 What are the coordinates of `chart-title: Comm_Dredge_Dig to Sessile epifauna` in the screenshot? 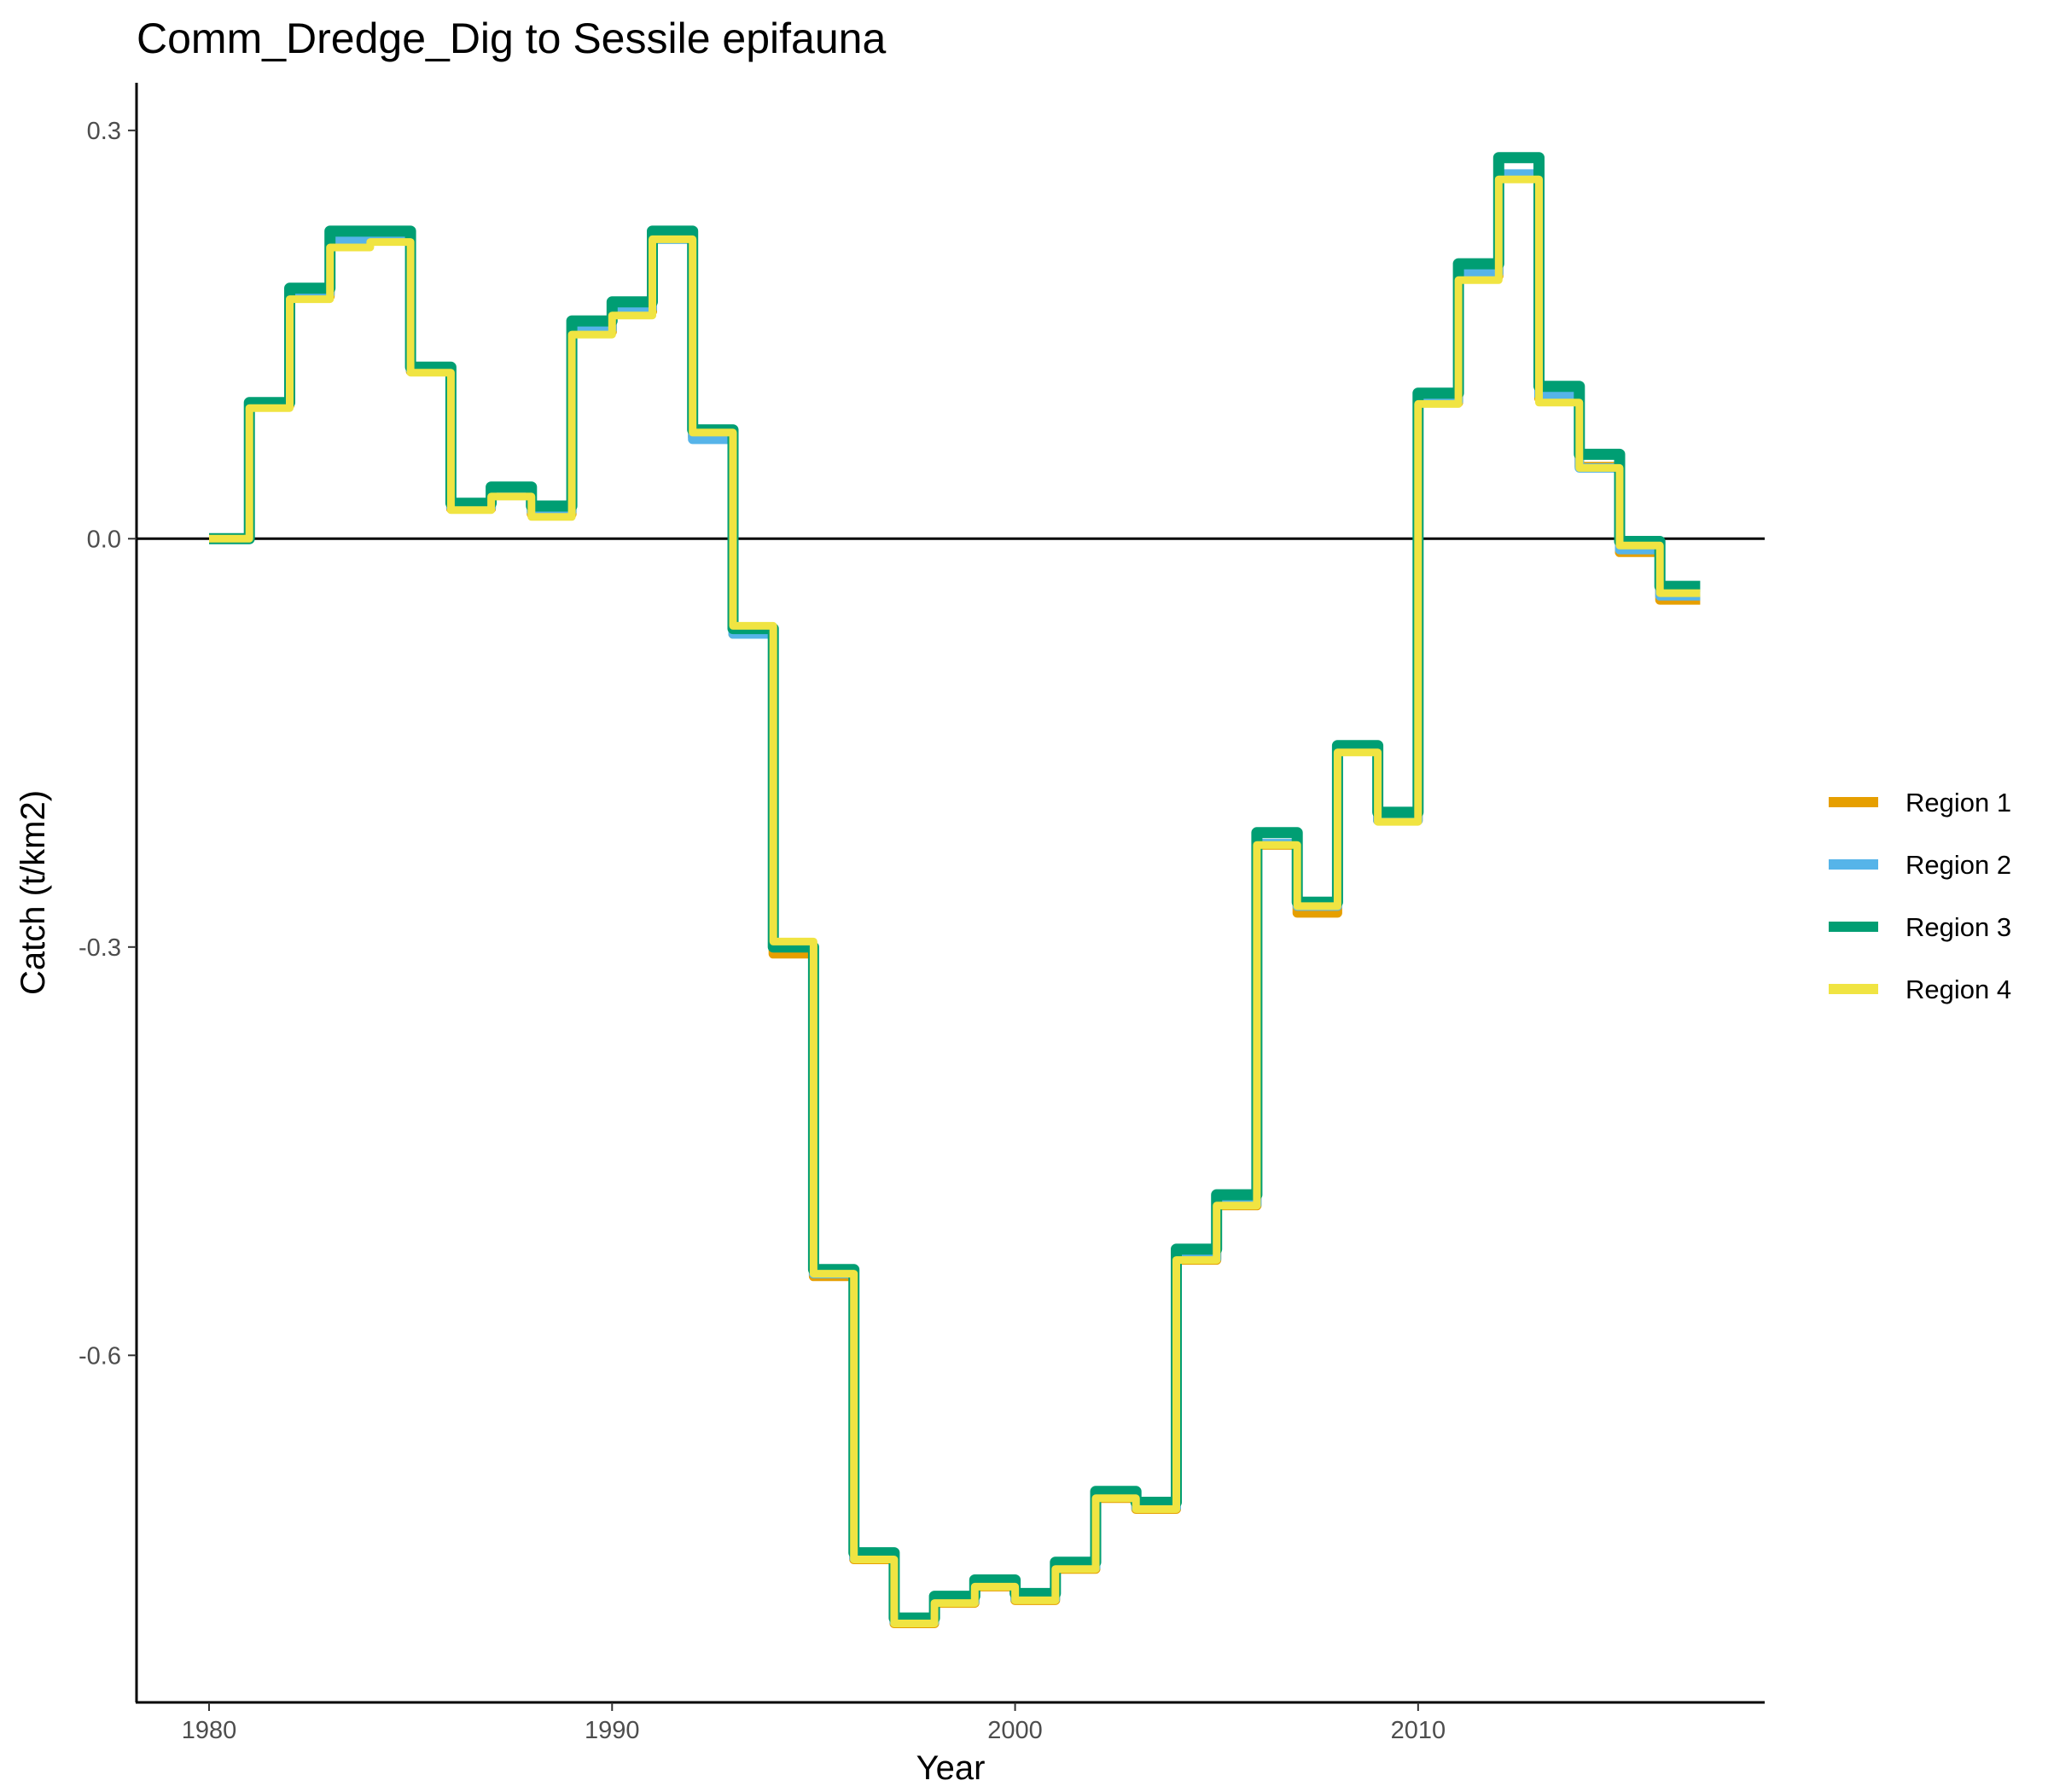 It's located at (512, 38).